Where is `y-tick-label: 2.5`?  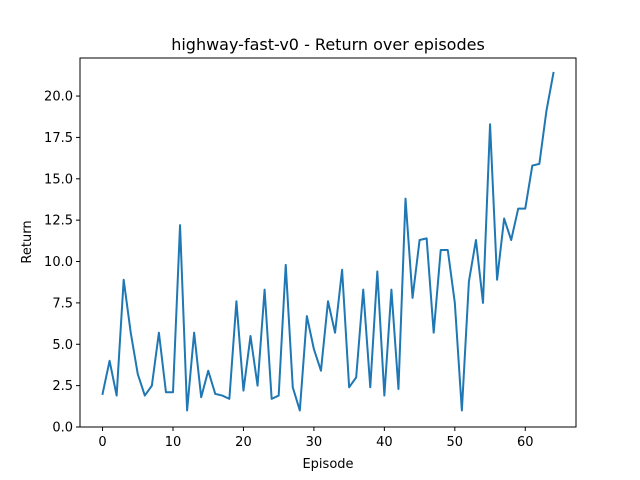 y-tick-label: 2.5 is located at coordinates (62, 386).